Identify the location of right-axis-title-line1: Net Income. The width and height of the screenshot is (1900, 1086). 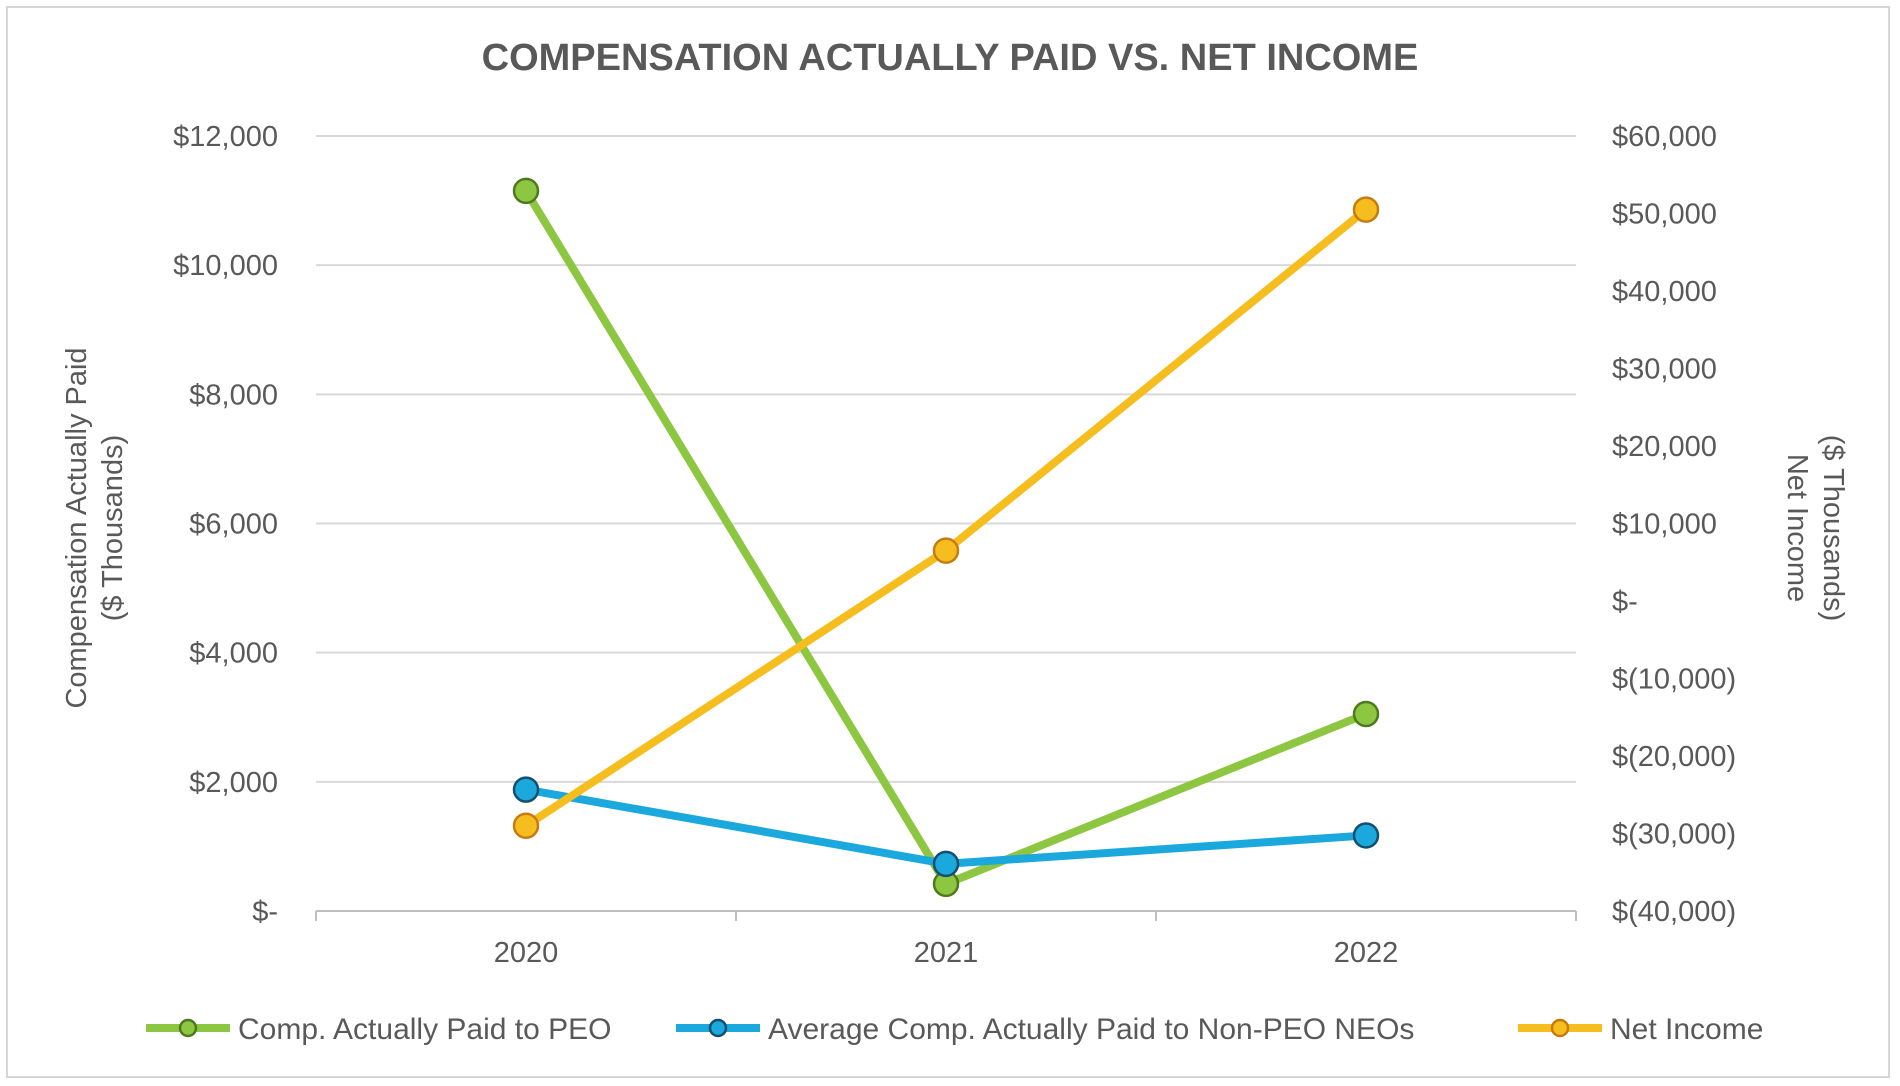
(1797, 528).